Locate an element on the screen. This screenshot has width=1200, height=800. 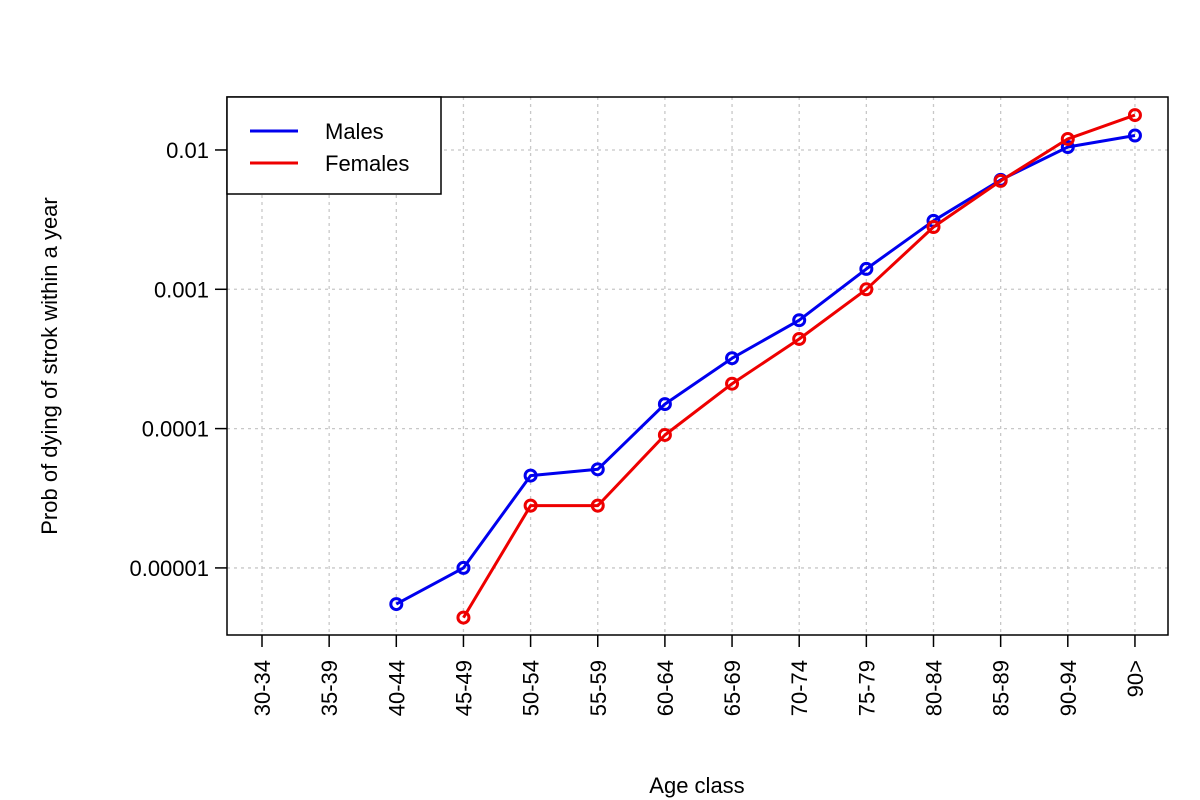
x-tick-label: 45-49 is located at coordinates (463, 688).